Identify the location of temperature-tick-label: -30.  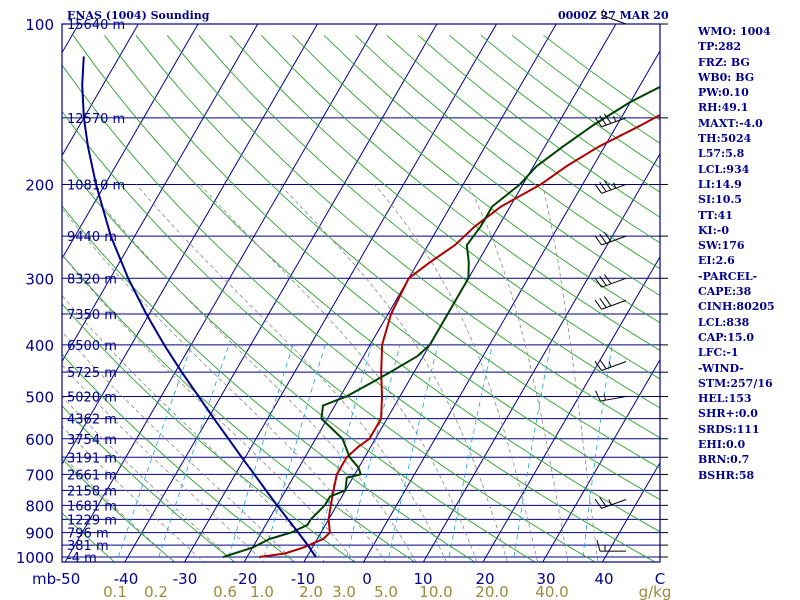
(185, 579).